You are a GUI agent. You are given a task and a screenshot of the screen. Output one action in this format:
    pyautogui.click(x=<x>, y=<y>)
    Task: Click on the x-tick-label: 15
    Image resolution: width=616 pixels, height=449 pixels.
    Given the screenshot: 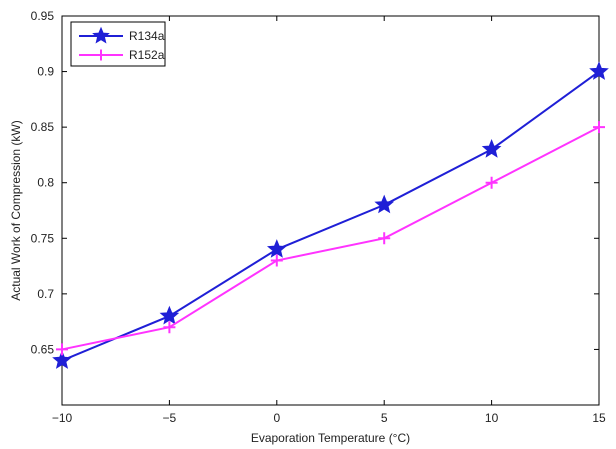 What is the action you would take?
    pyautogui.click(x=599, y=418)
    